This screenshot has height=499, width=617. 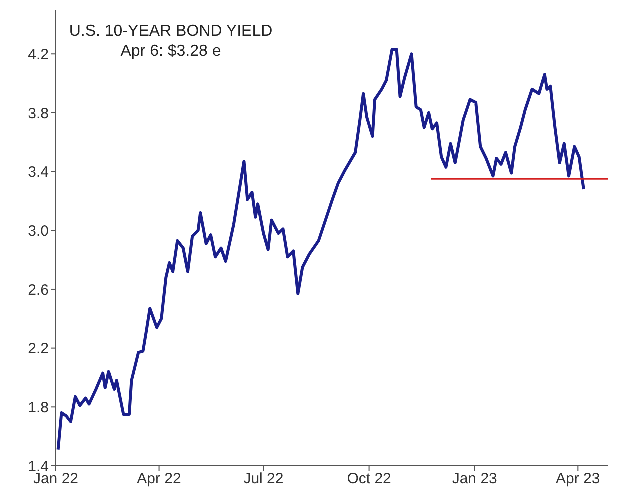 I want to click on y-tick-label: 2.6, so click(x=38, y=290).